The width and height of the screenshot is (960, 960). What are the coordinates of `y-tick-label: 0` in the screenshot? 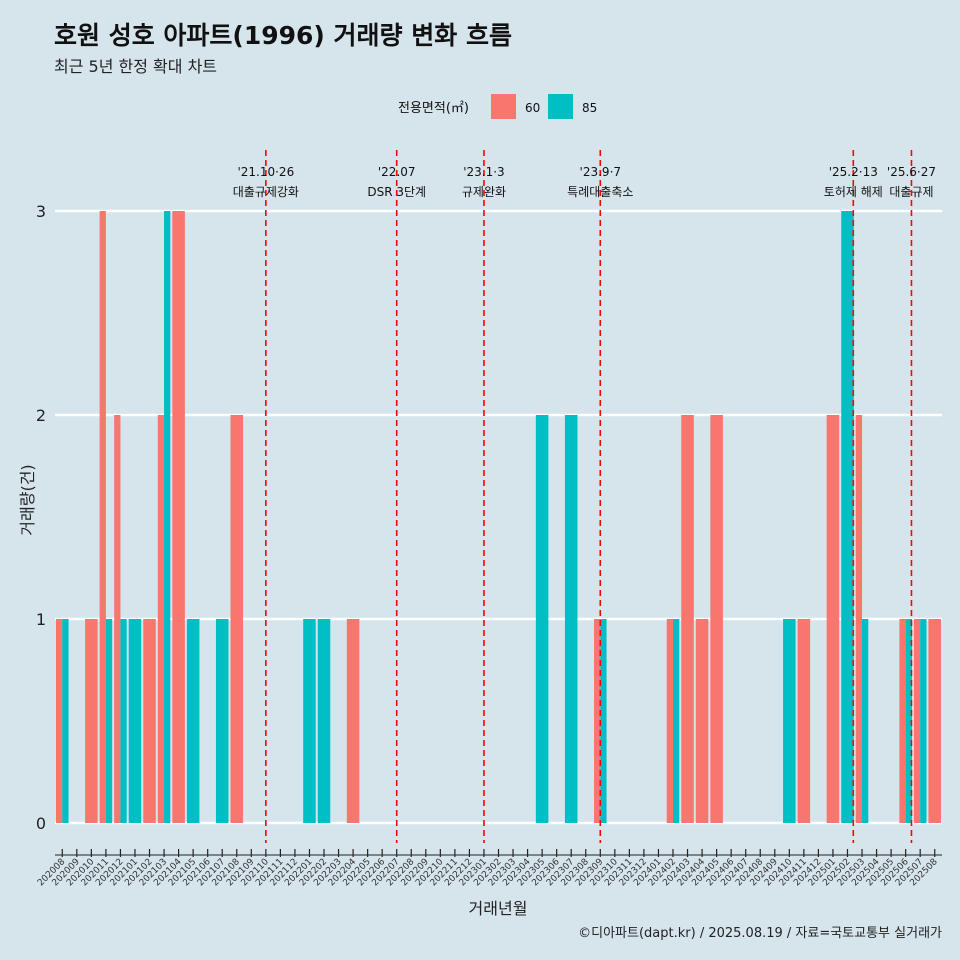 It's located at (41, 823).